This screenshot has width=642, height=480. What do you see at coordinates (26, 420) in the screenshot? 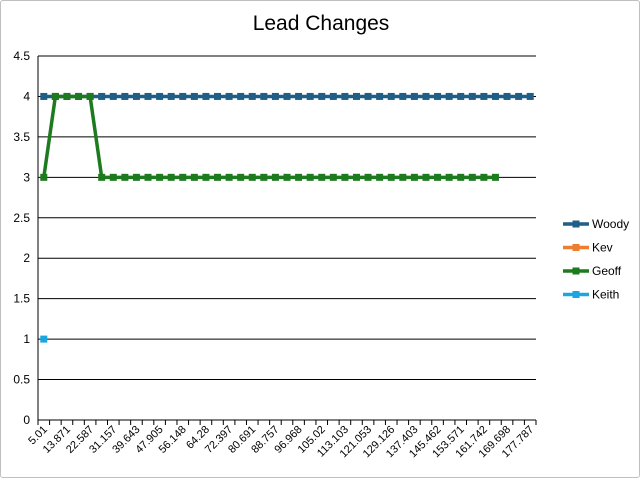
I see `y-tick-label: 0` at bounding box center [26, 420].